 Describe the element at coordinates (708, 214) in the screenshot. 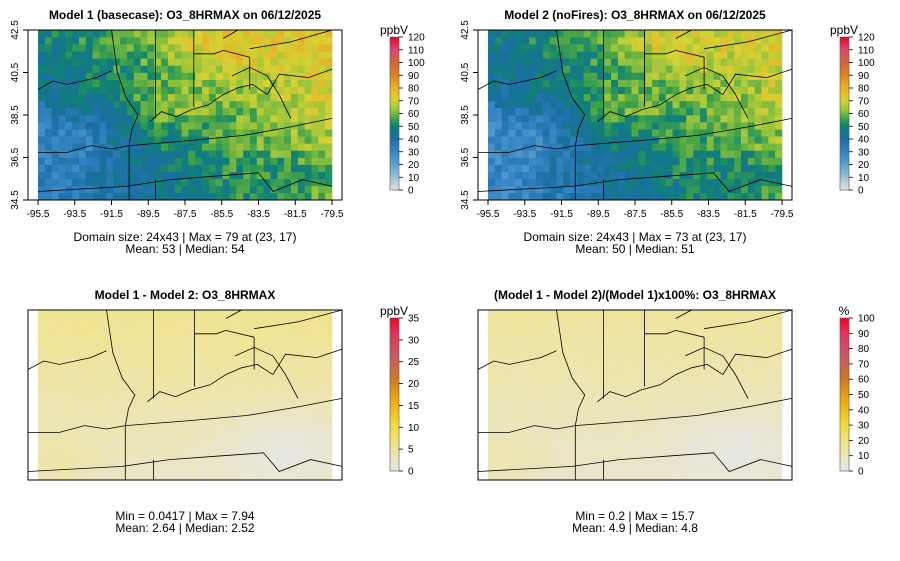

I see `x-tick-label: -83.5` at that location.